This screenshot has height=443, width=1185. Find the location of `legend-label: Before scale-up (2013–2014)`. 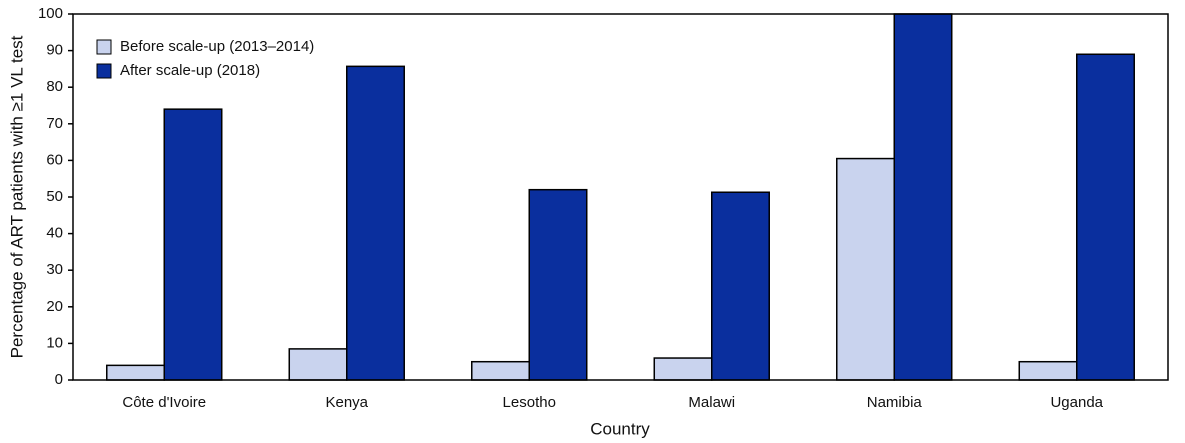

legend-label: Before scale-up (2013–2014) is located at coordinates (217, 46).